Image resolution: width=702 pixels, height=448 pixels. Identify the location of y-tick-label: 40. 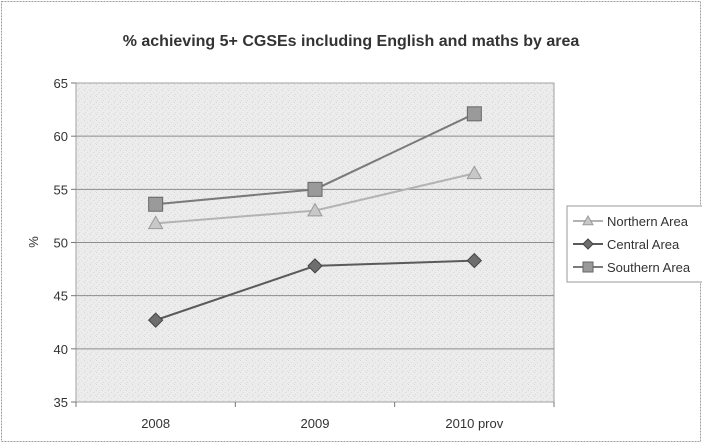
(61, 349).